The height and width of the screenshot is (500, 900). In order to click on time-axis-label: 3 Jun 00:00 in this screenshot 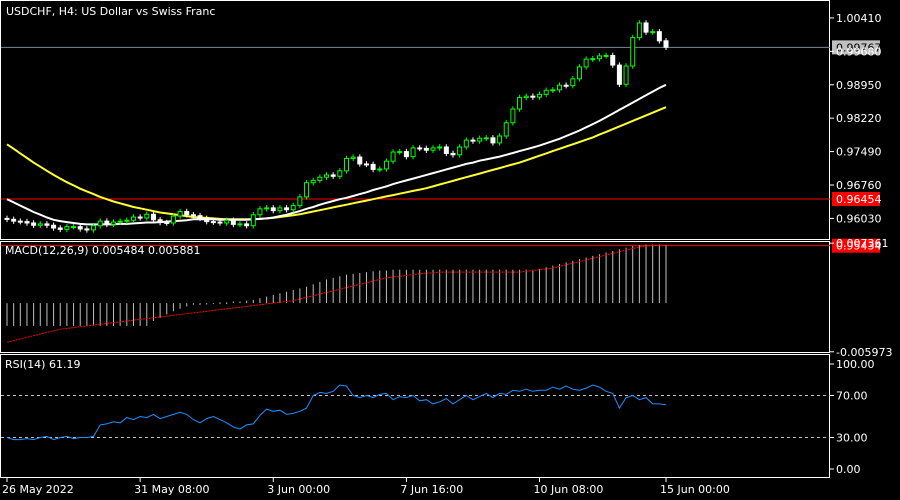, I will do `click(298, 489)`.